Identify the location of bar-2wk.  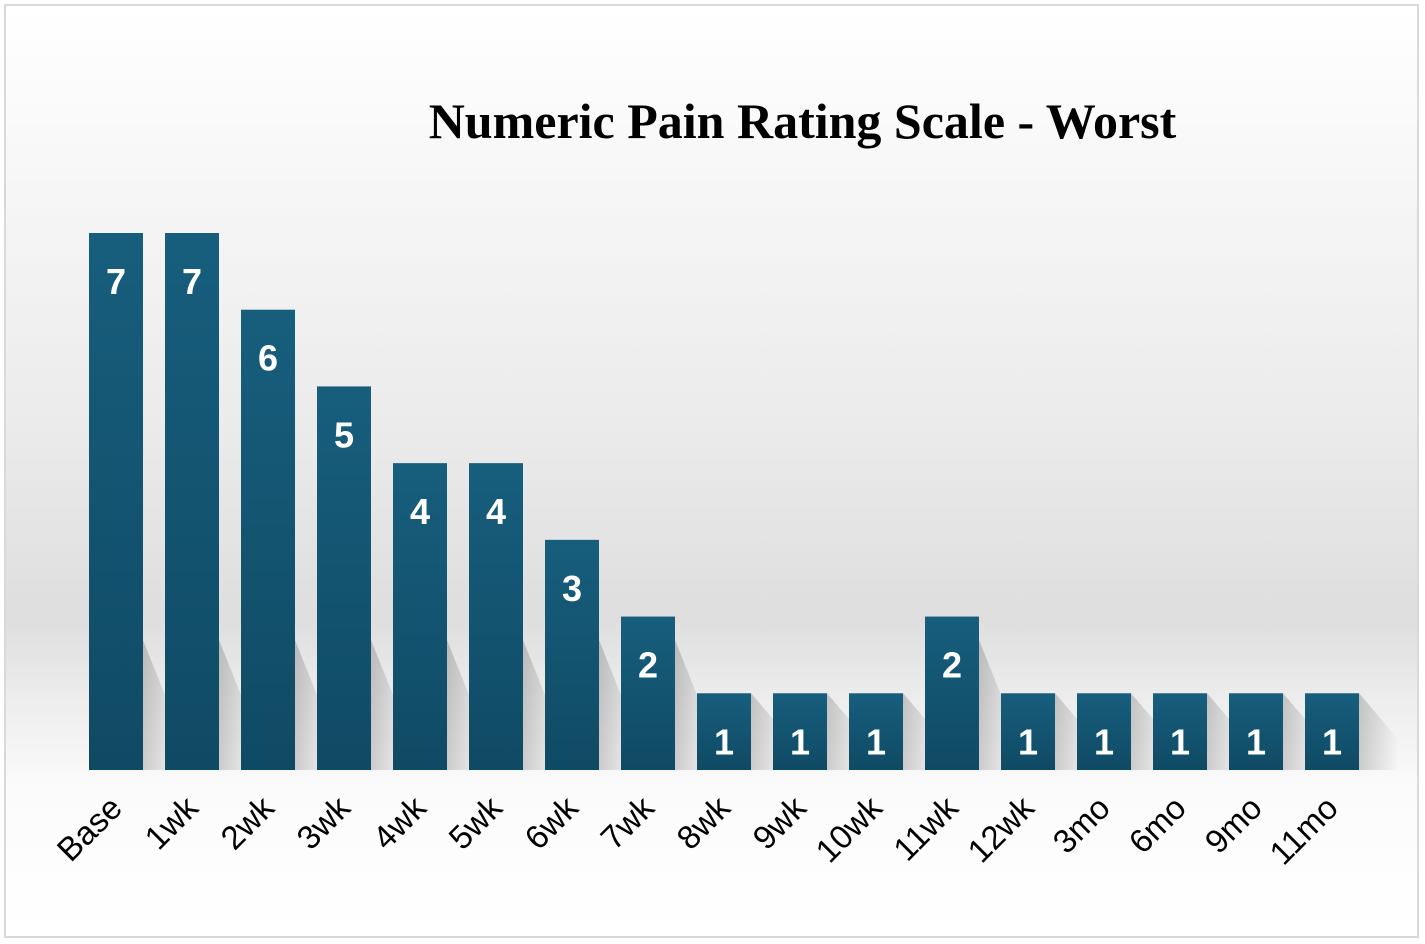
(268, 539).